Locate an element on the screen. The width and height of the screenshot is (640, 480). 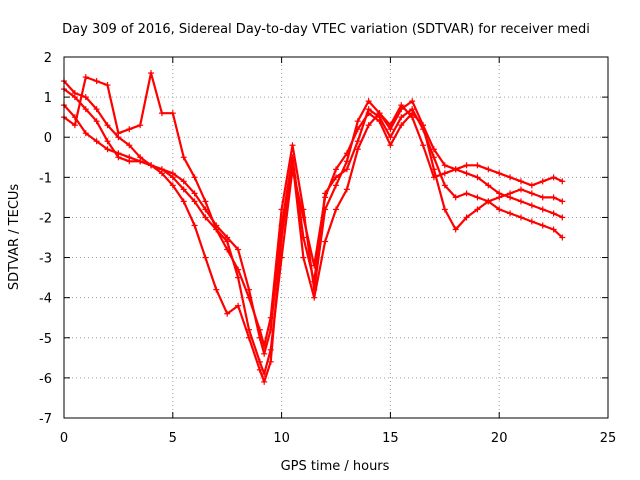
y-tick-label: -1 is located at coordinates (45, 178).